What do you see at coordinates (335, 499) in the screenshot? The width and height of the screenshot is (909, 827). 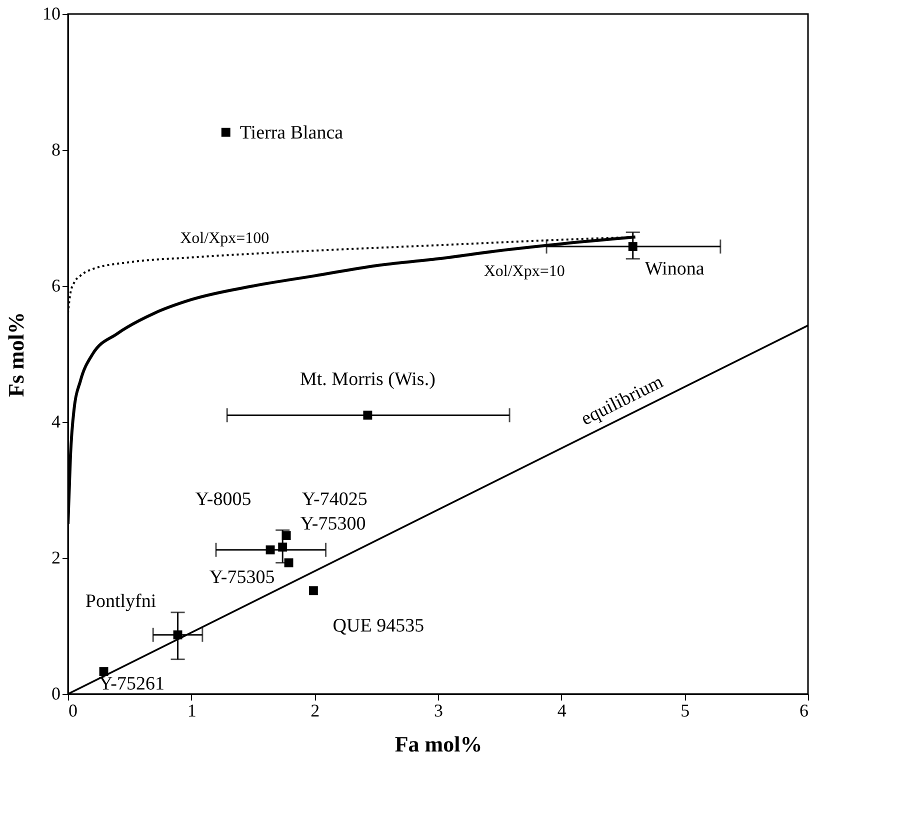 I see `data-label: Y-74025` at bounding box center [335, 499].